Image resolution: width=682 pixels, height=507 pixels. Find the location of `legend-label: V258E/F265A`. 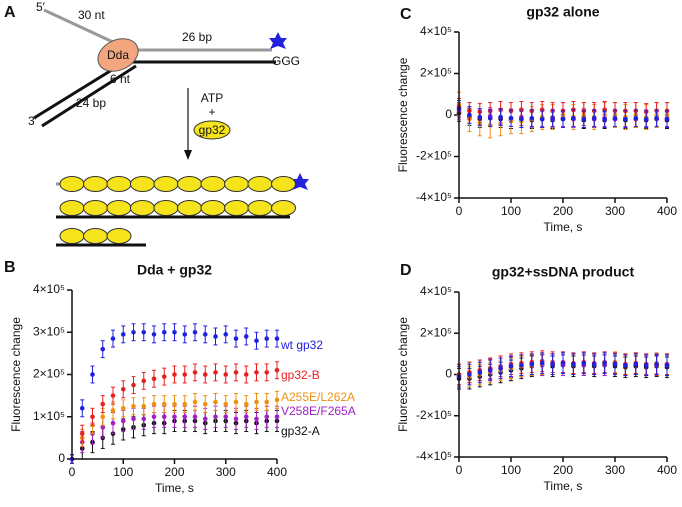

legend-label: V258E/F265A is located at coordinates (318, 411).